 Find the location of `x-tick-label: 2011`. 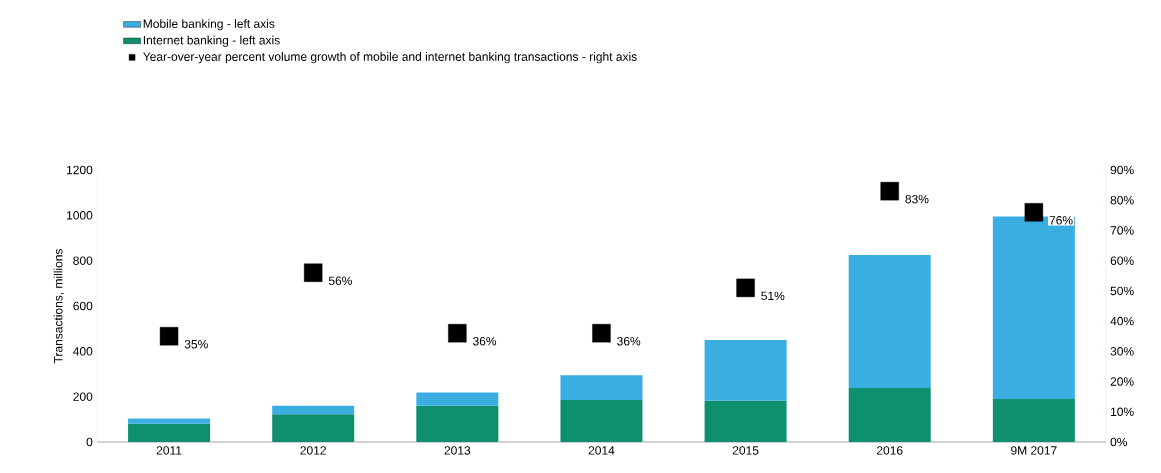

x-tick-label: 2011 is located at coordinates (169, 450).